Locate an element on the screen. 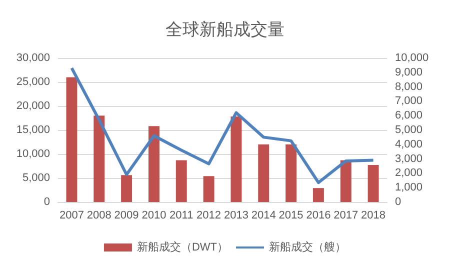  x-tick-label: 2014 is located at coordinates (263, 216).